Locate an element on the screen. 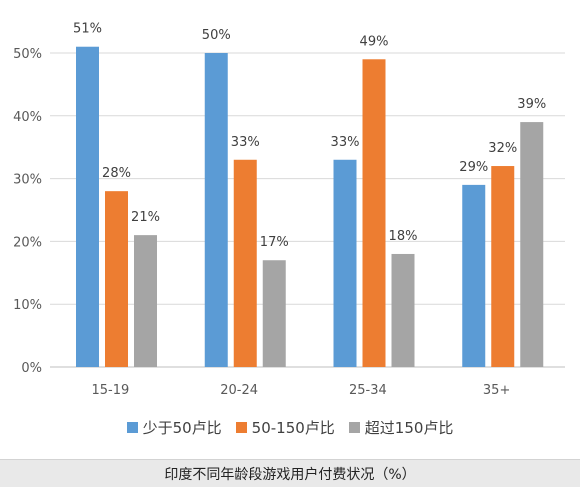 The height and width of the screenshot is (487, 580). y-tick-label: 20% is located at coordinates (27, 242).